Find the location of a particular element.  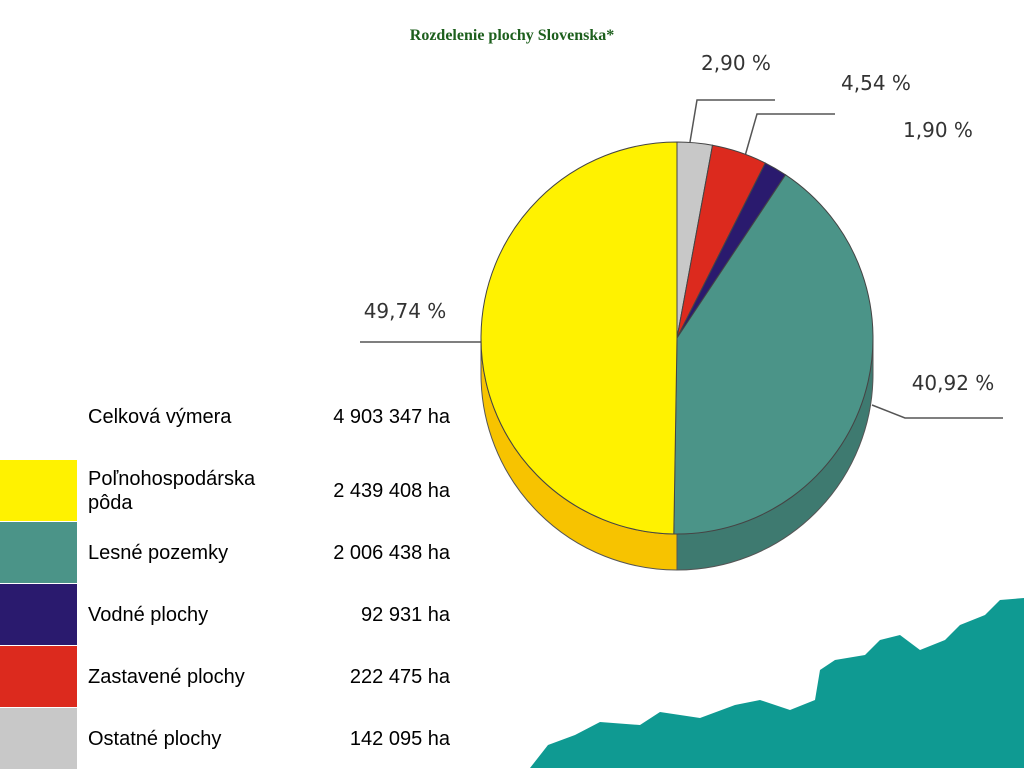

row-label: Vodné plochy is located at coordinates (148, 614).